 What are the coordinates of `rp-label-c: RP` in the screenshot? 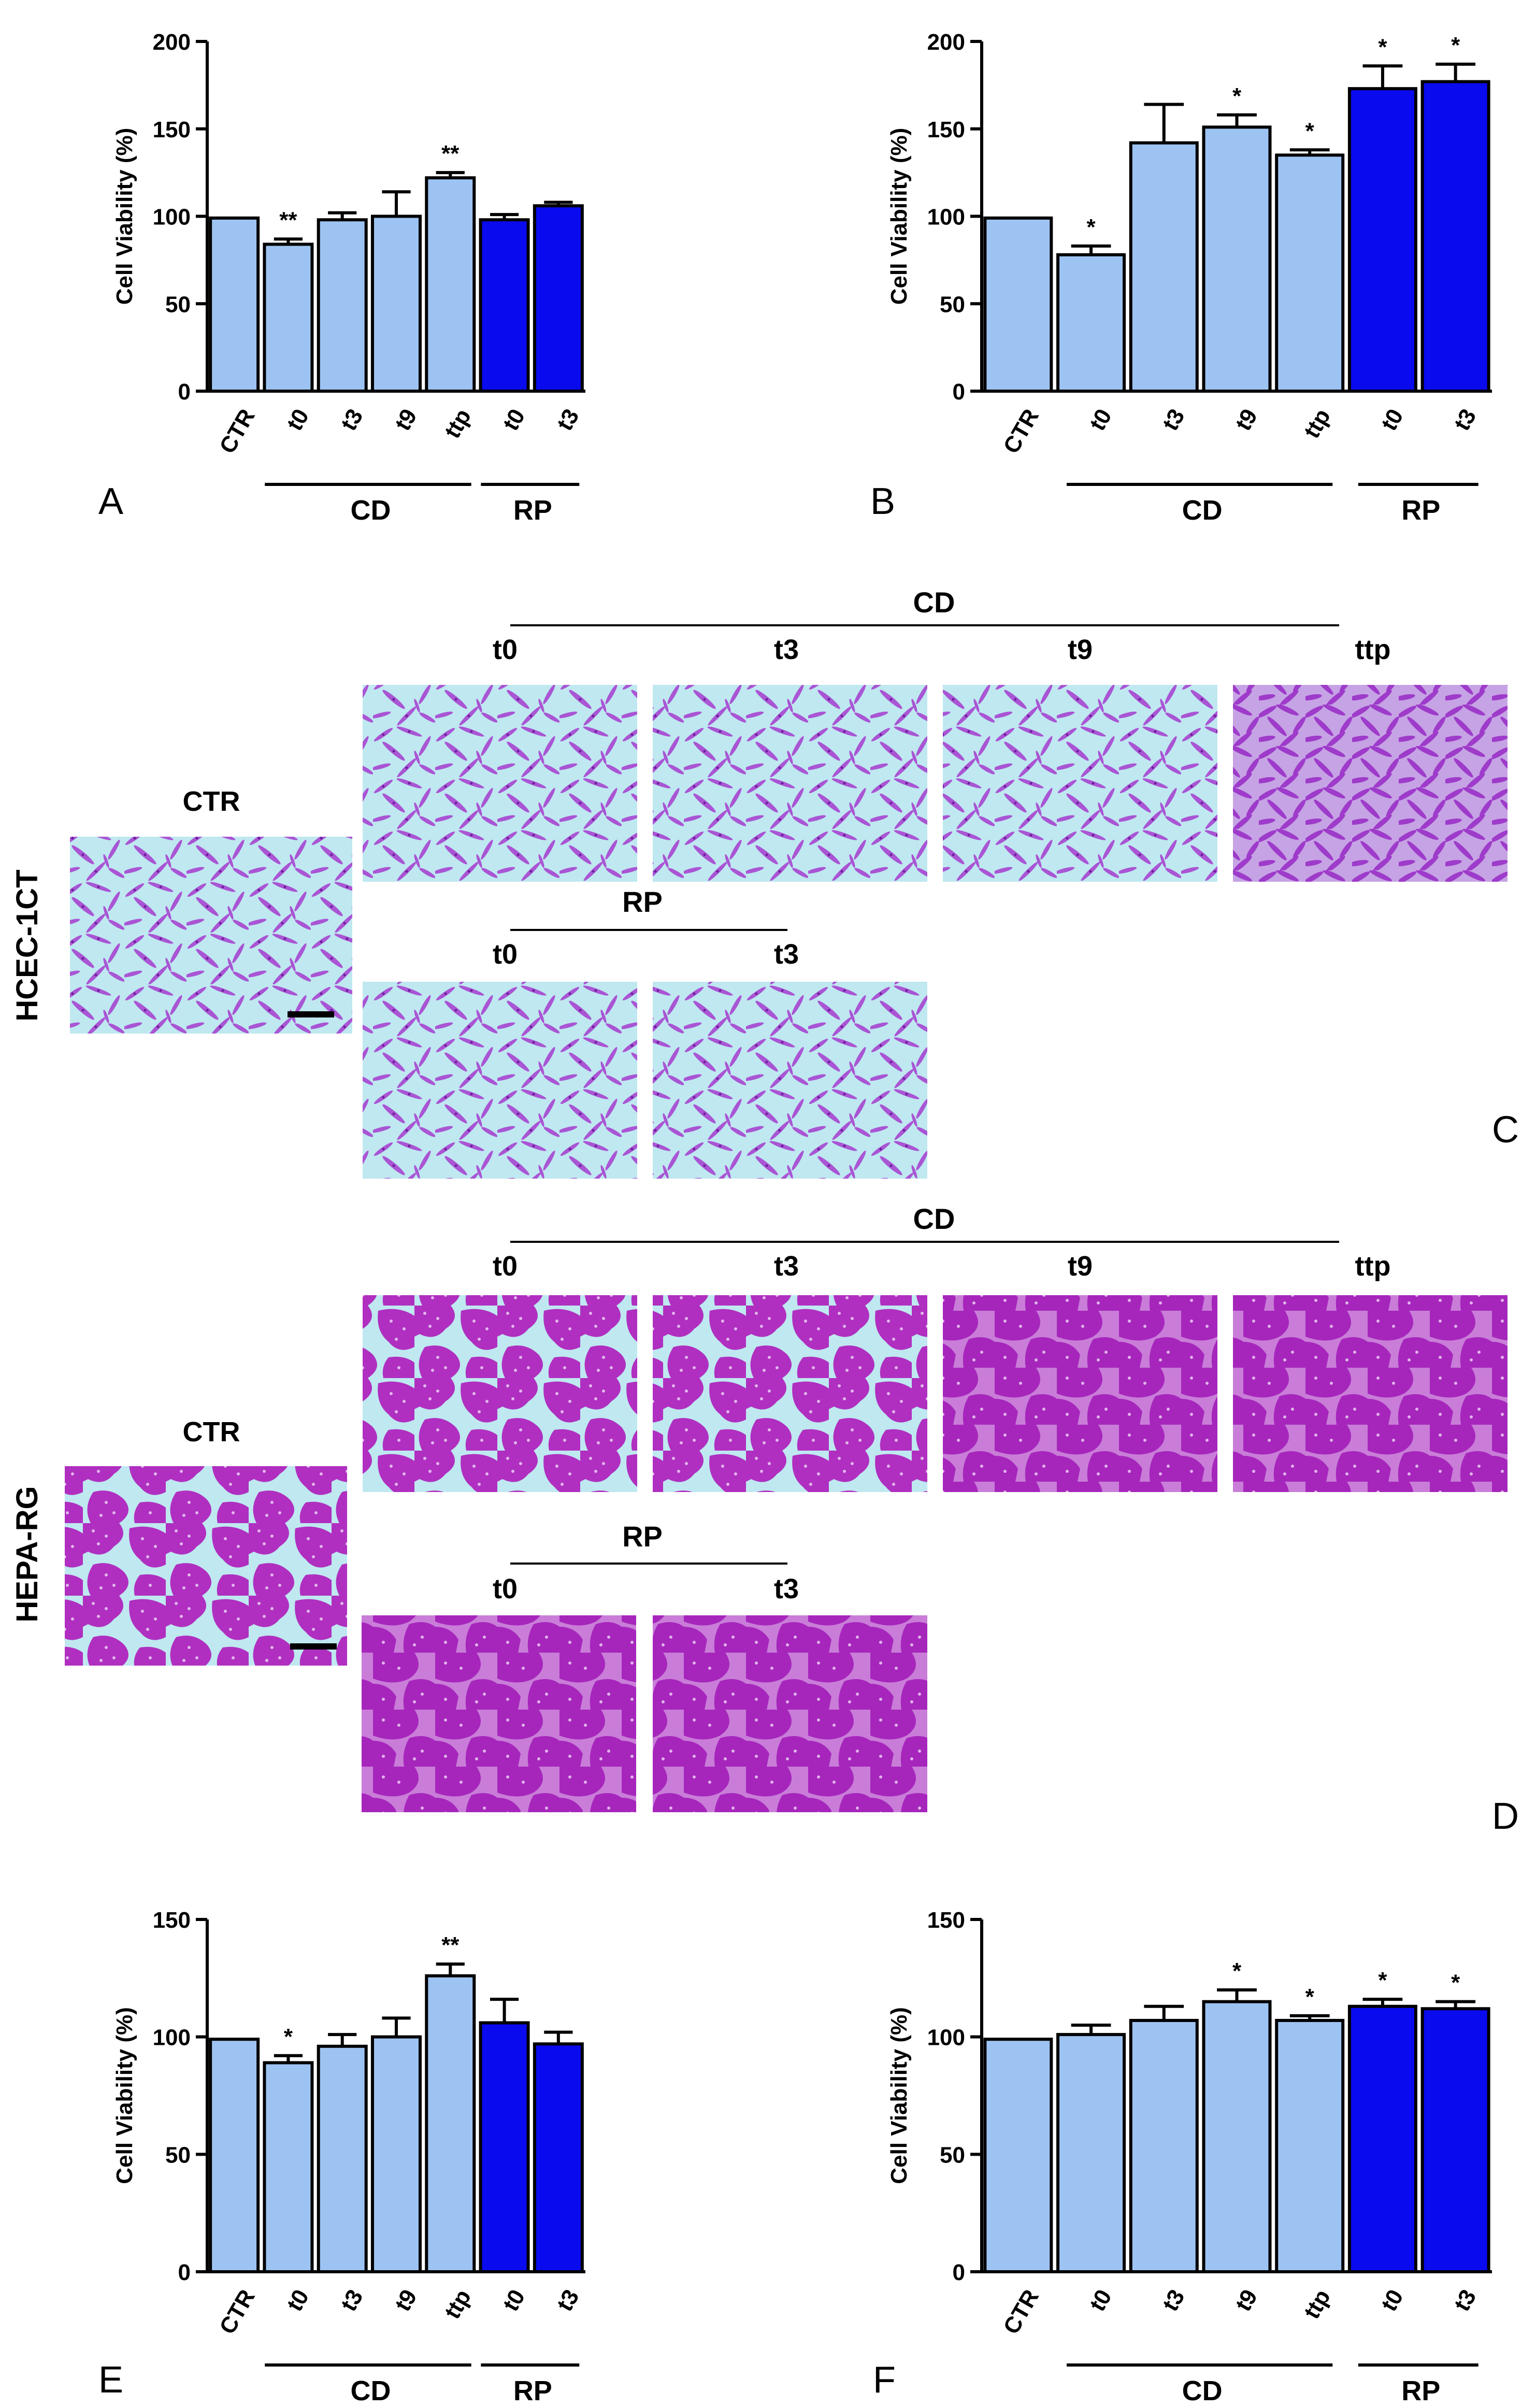 It's located at (642, 901).